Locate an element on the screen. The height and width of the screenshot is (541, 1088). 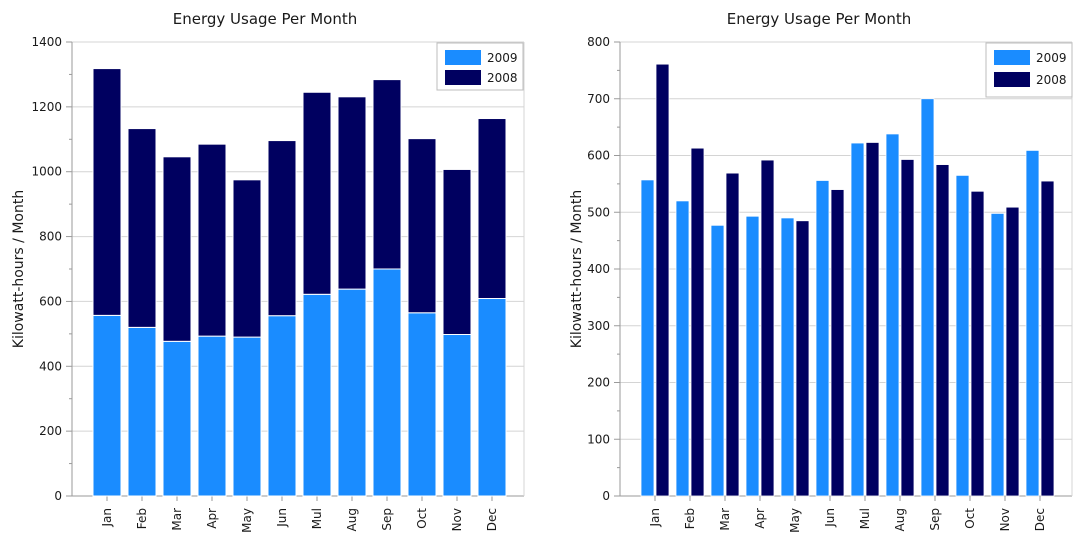
bar-2009-nov is located at coordinates (457, 415).